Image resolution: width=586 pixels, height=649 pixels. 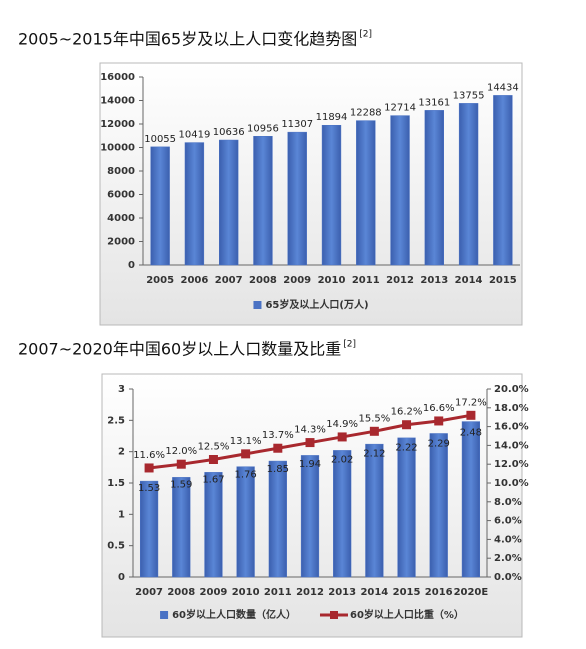 I want to click on chart-title: 2007~2020年中国60岁以上人口数量及比重, so click(x=179, y=349).